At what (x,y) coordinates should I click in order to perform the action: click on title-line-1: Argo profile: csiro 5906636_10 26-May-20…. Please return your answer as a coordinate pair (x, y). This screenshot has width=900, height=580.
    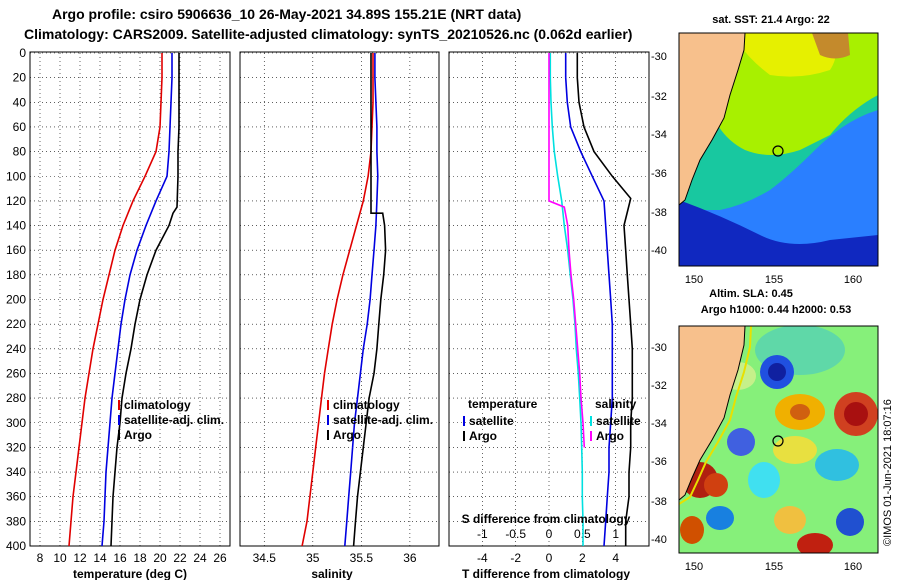
    Looking at the image, I should click on (286, 14).